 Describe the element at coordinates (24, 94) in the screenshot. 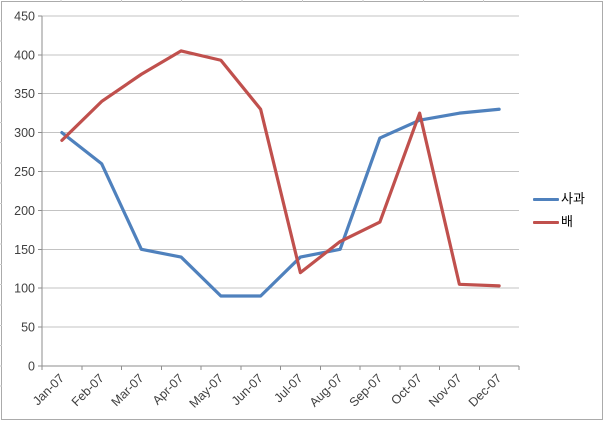

I see `y-tick-label: 350` at that location.